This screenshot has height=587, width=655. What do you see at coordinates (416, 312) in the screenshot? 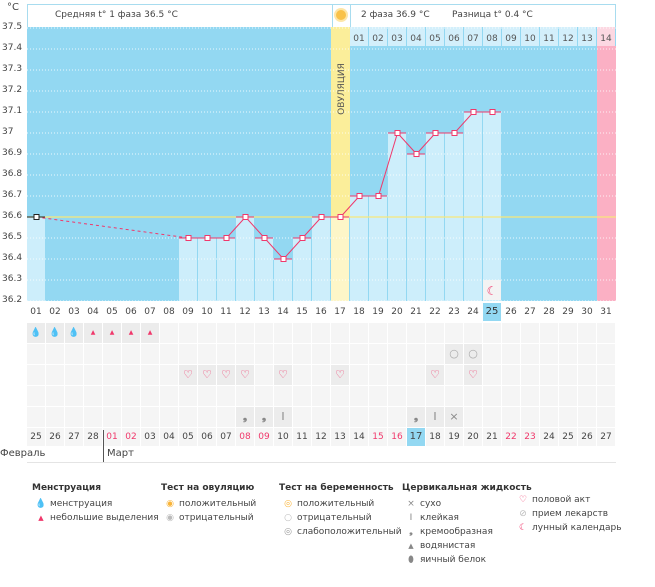
I see `cycle-day-label: 21` at bounding box center [416, 312].